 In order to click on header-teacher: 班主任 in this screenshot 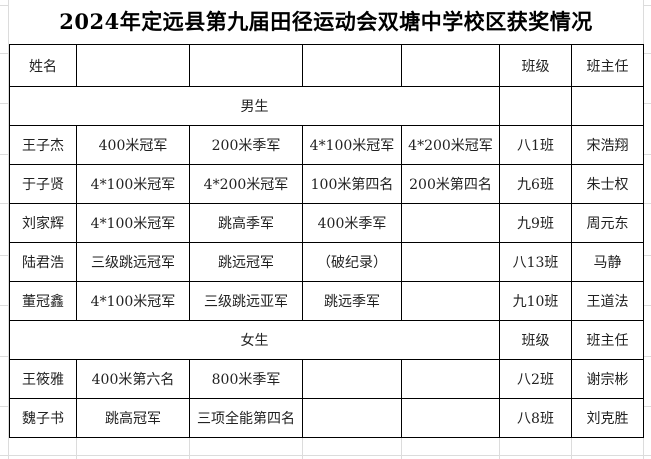, I will do `click(607, 65)`.